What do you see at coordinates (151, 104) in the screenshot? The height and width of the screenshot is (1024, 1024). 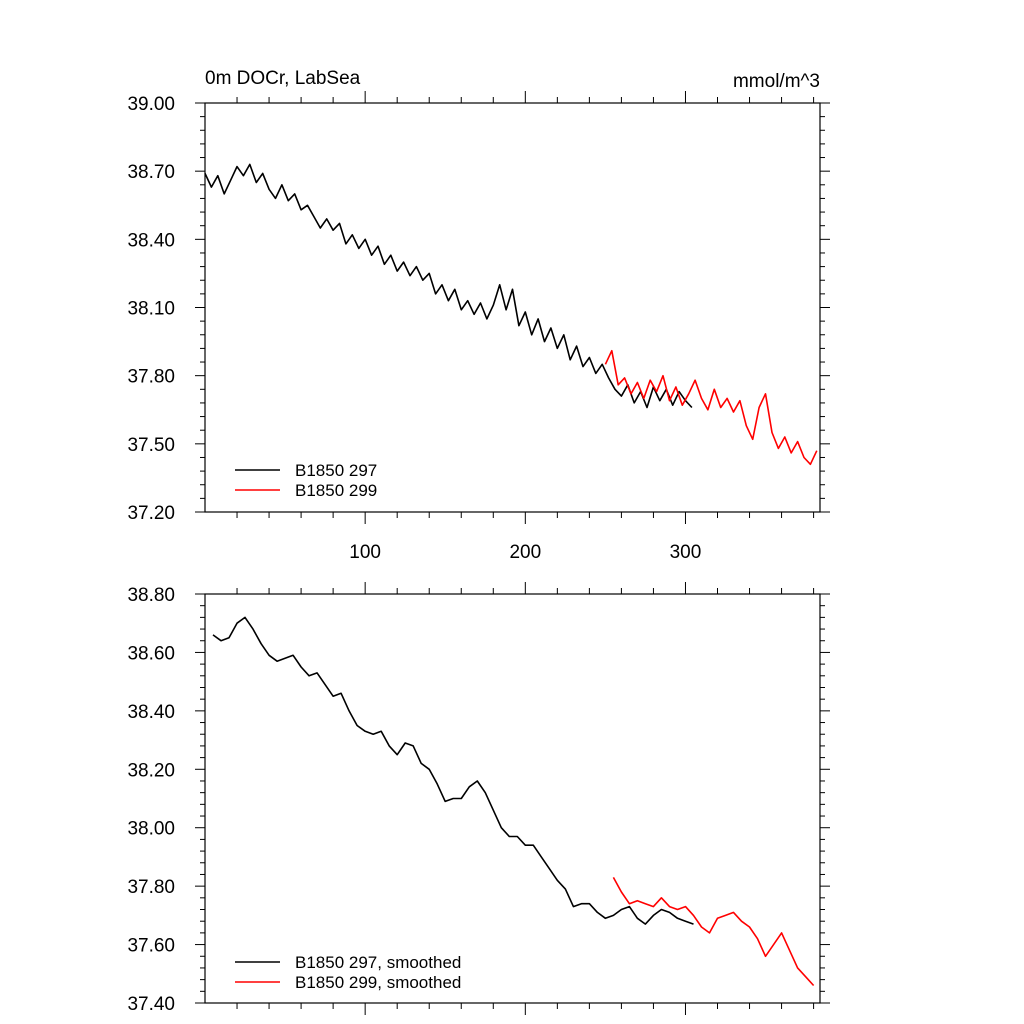 I see `top-y-tick-label: 39.00` at bounding box center [151, 104].